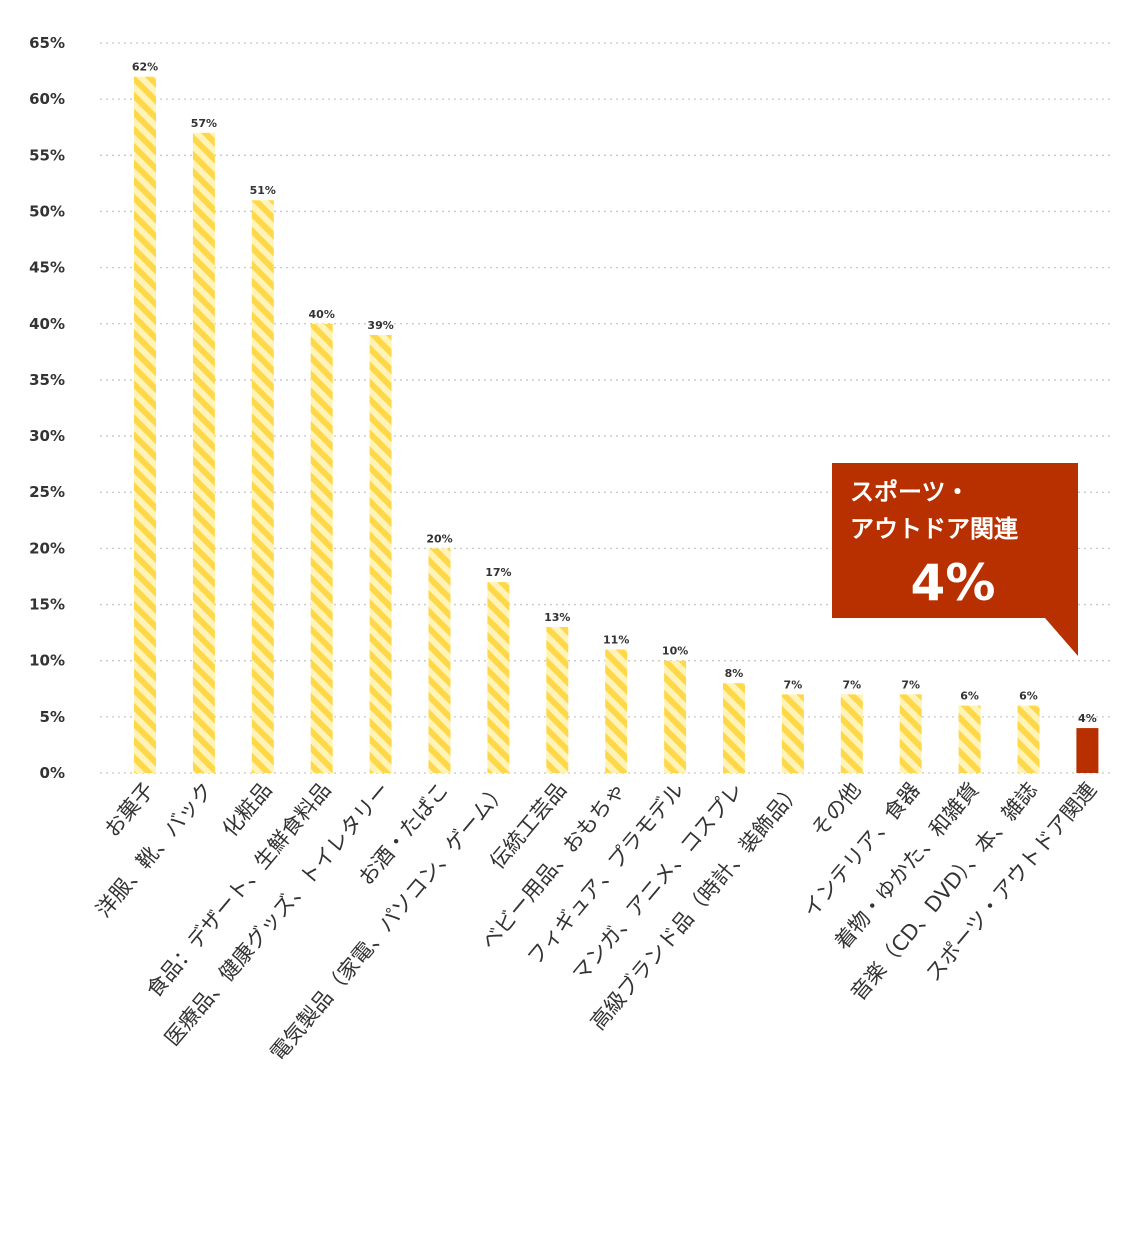  Describe the element at coordinates (675, 651) in the screenshot. I see `data-label: 10%` at that location.